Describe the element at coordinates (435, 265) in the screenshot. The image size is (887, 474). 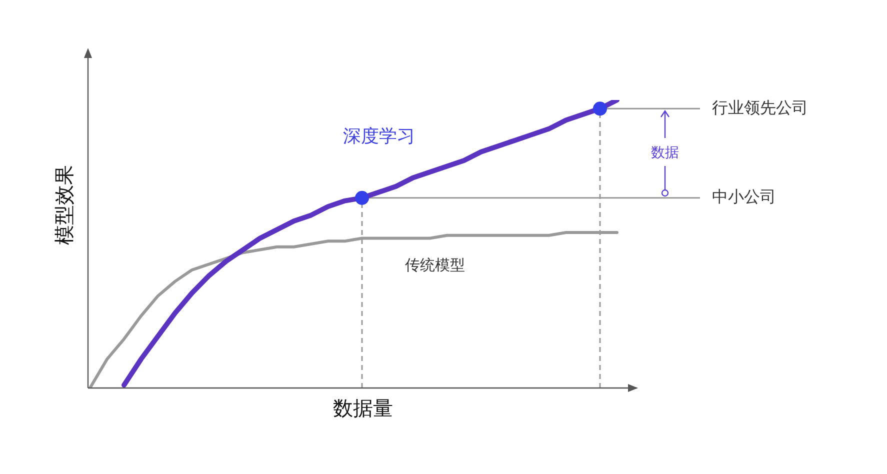
I see `series-label: 传统模型` at that location.